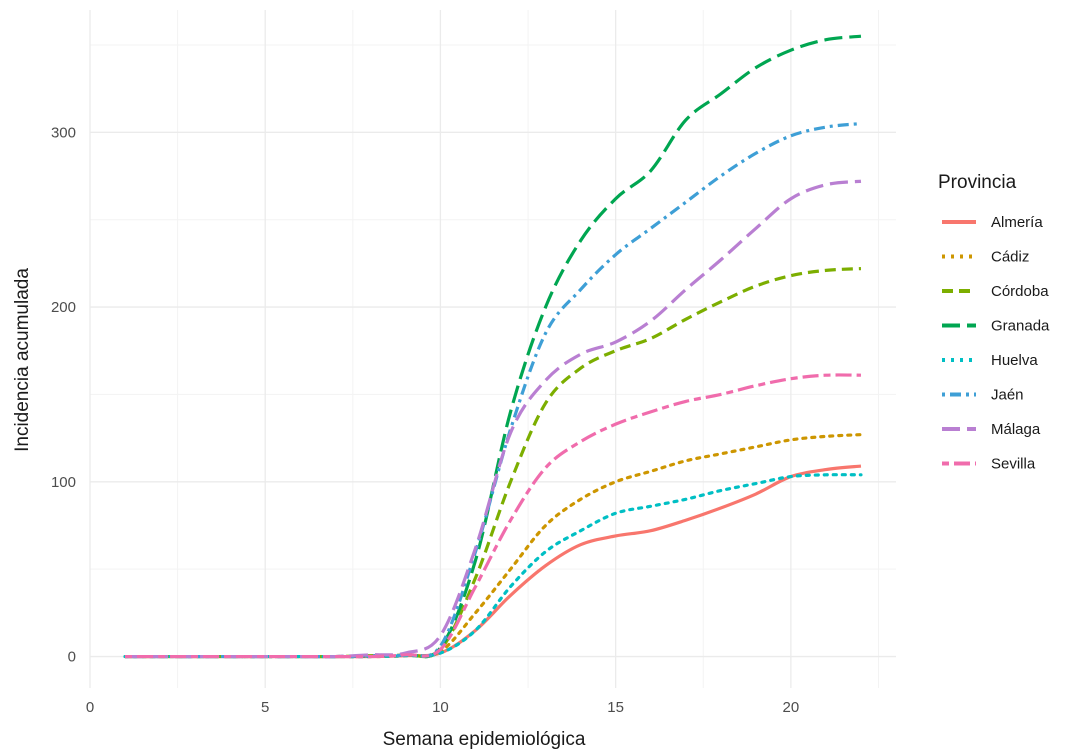 This screenshot has height=755, width=1075. I want to click on x-axis-ticks: 0 5 10 15 20, so click(442, 707).